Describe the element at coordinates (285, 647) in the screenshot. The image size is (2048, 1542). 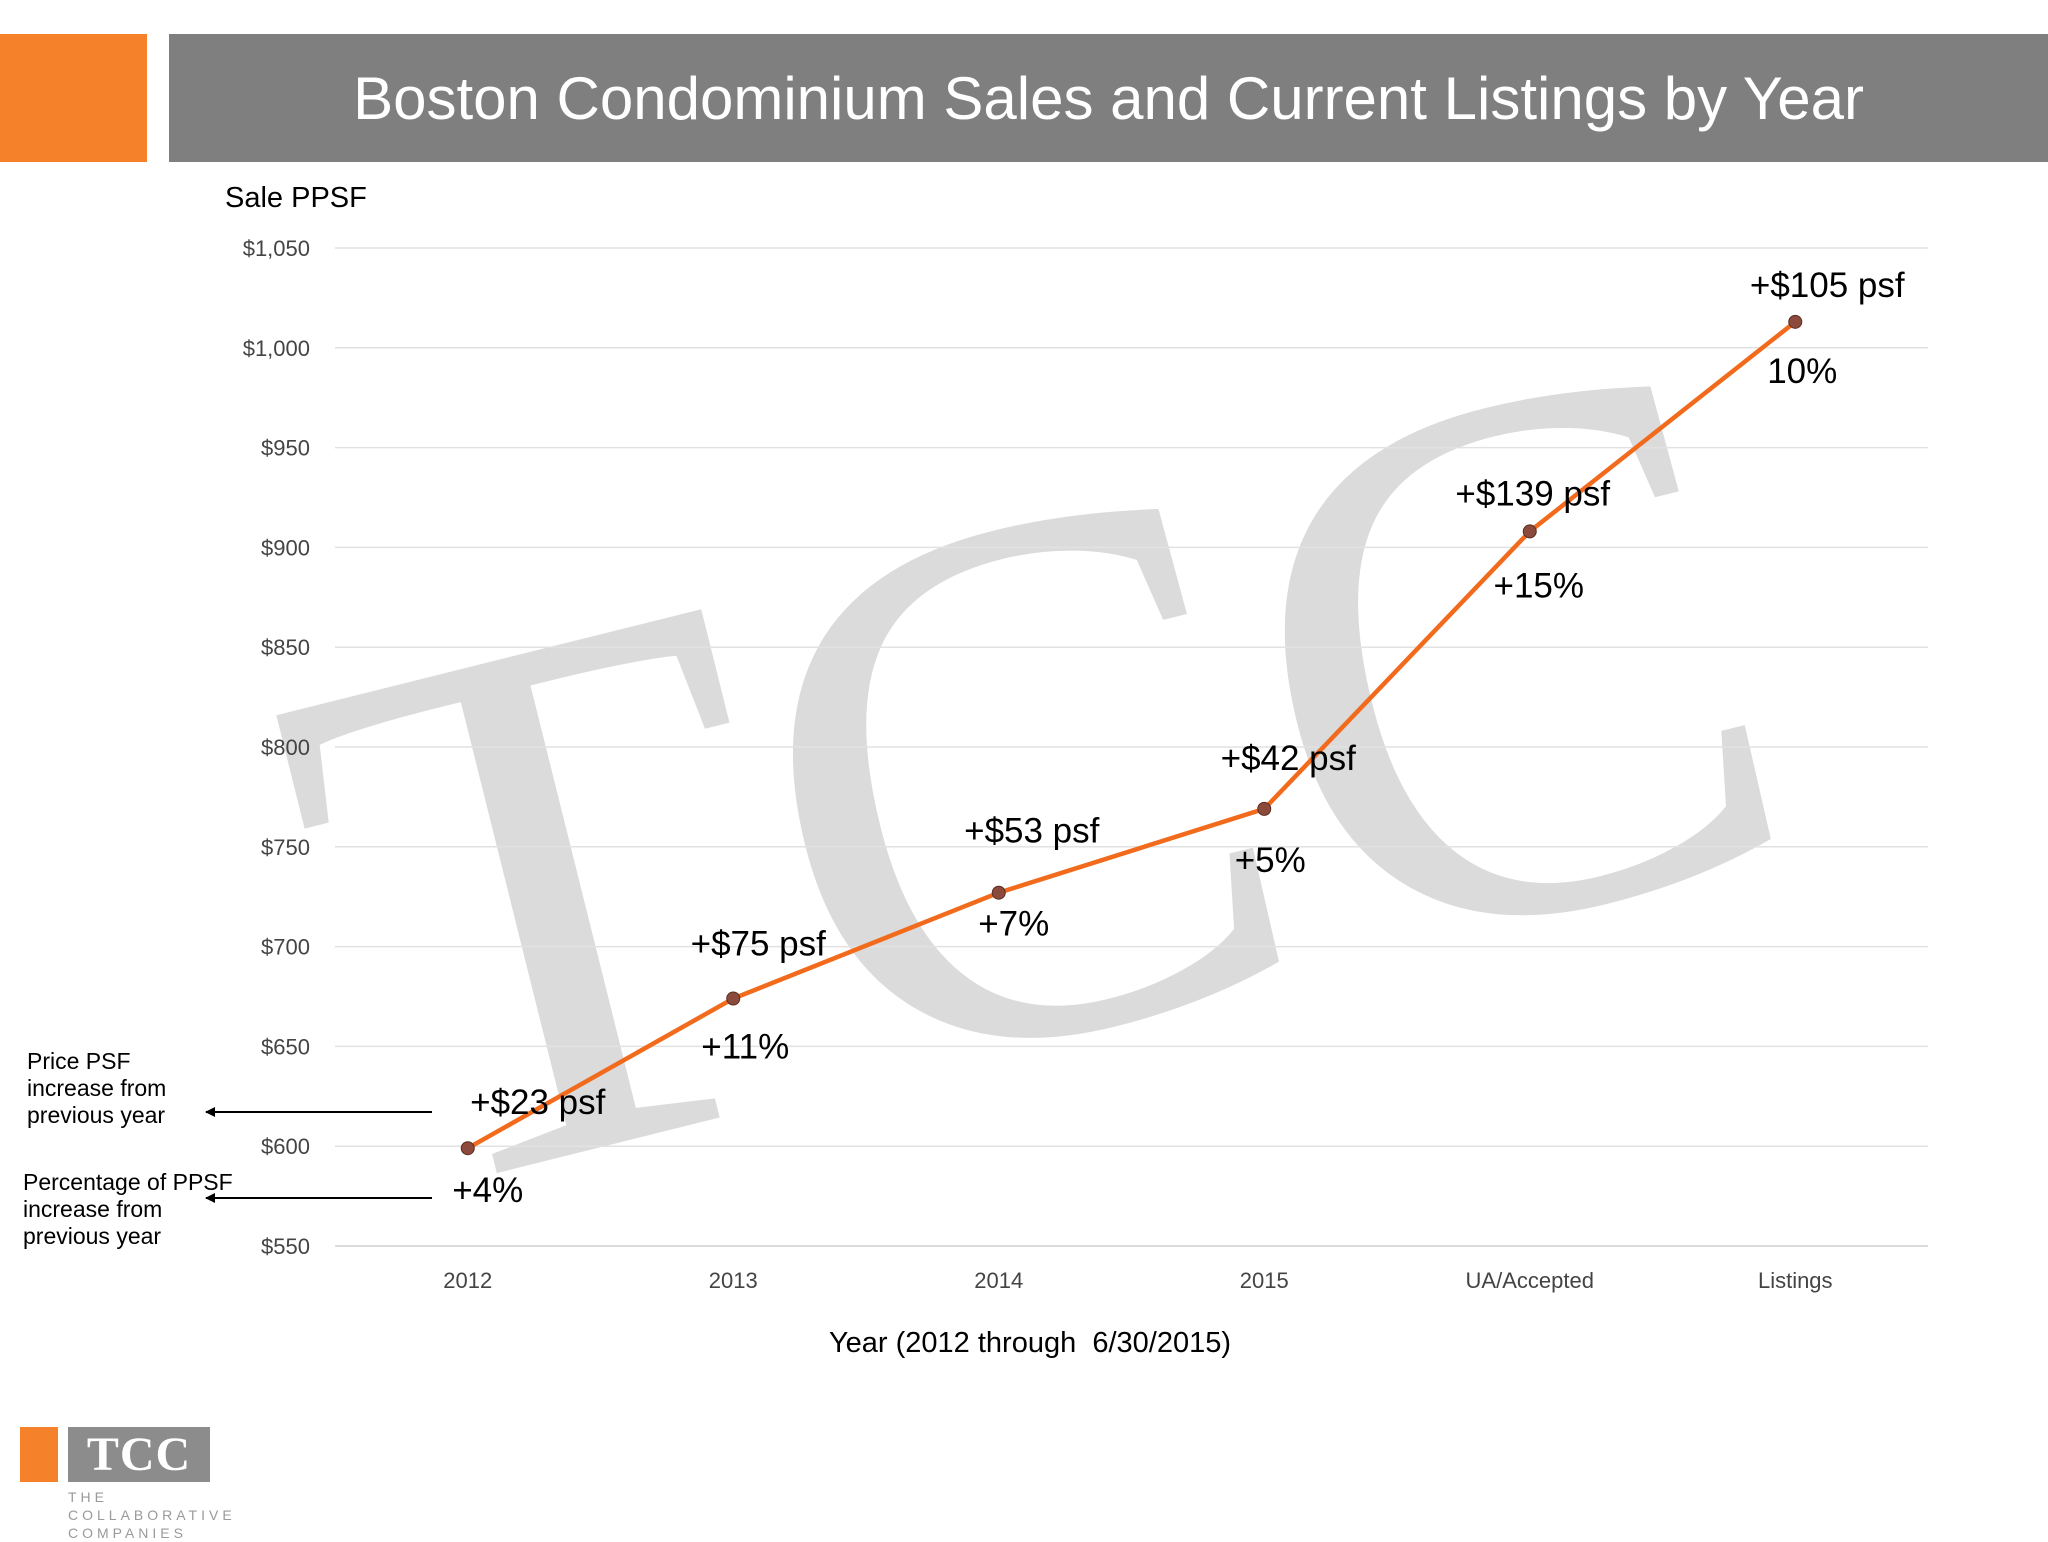
I see `y-tick-label: $850` at that location.